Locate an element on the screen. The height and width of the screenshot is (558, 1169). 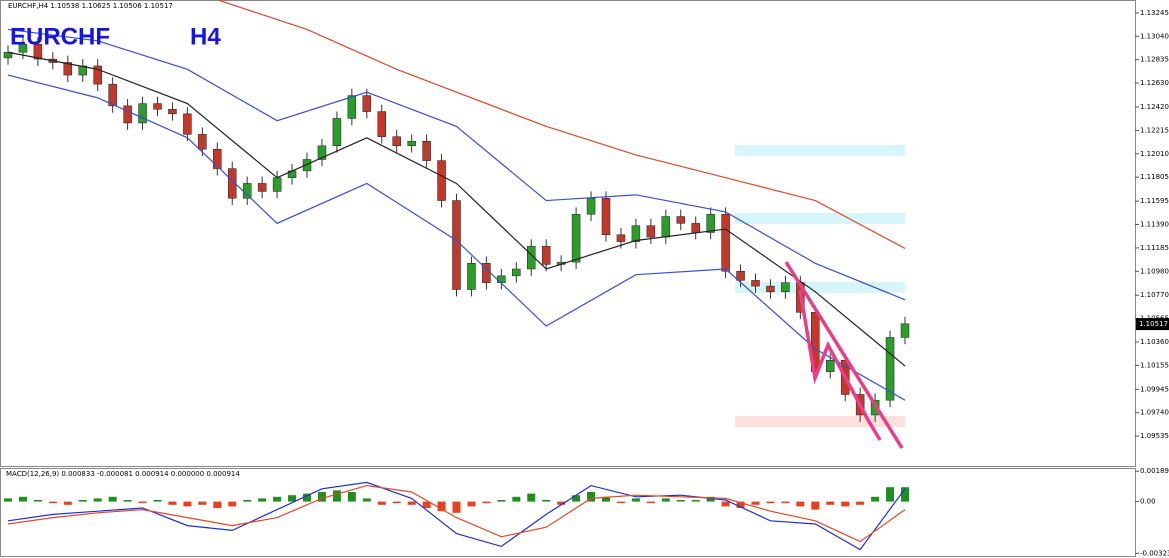
last-price-label: 1.10517 is located at coordinates (1153, 324).